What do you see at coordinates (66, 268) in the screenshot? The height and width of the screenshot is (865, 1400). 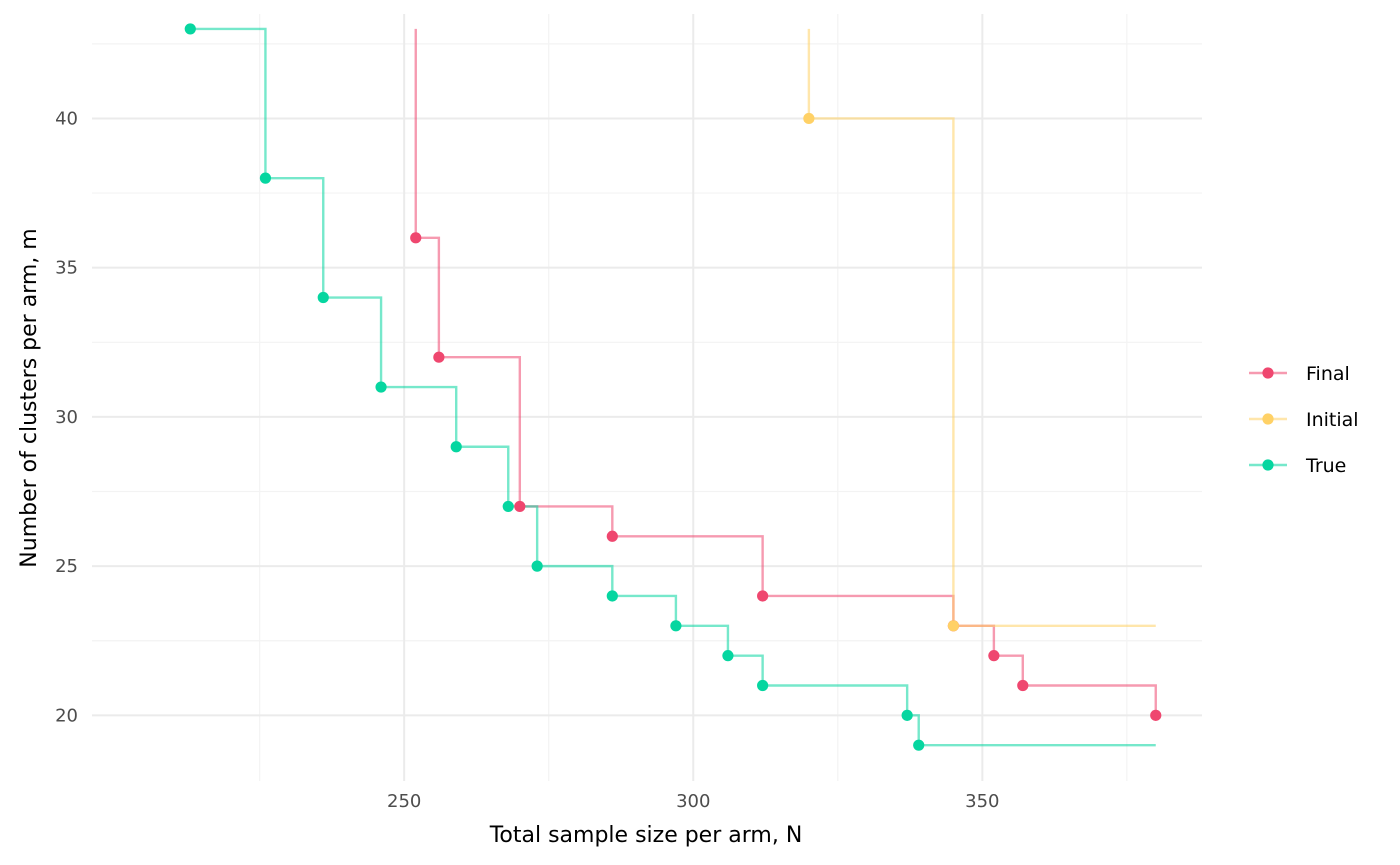 I see `y-tick-label: 35` at bounding box center [66, 268].